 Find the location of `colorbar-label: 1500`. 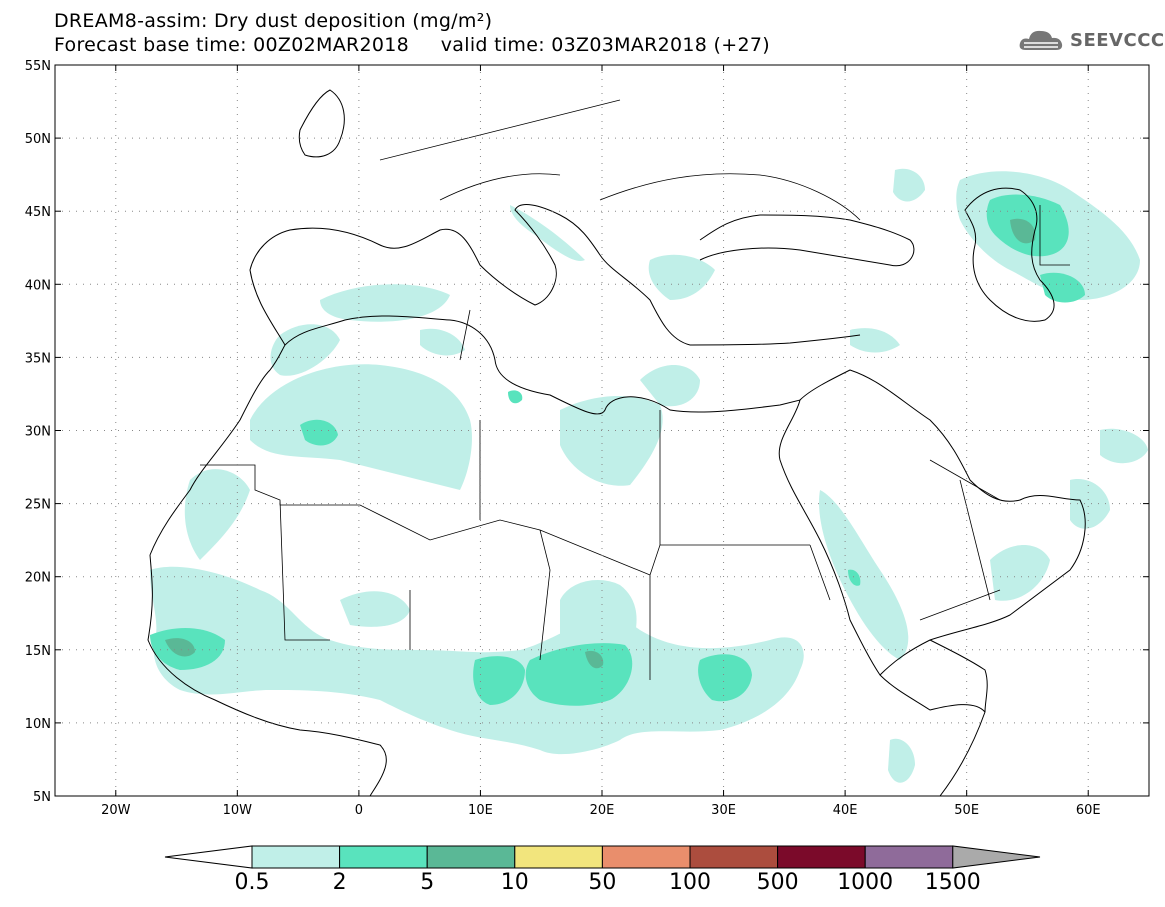

colorbar-label: 1500 is located at coordinates (952, 882).